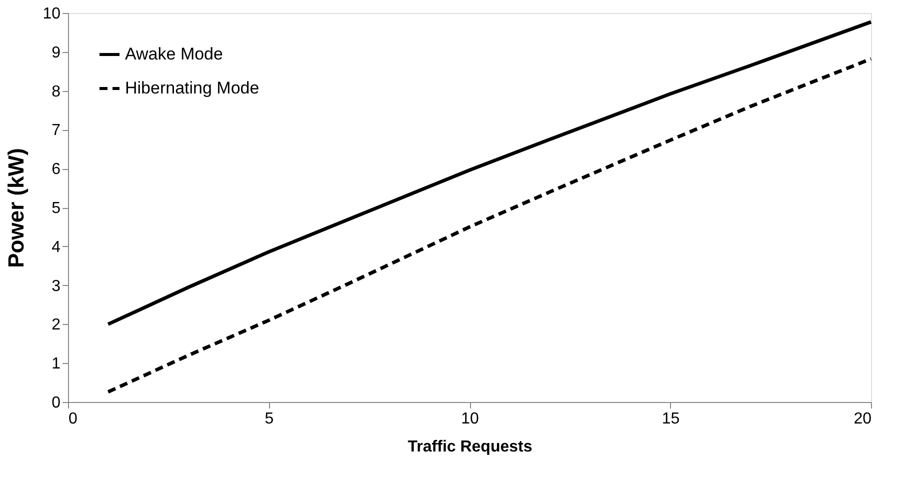 The height and width of the screenshot is (488, 910). Describe the element at coordinates (671, 419) in the screenshot. I see `x-tick-label: 15` at that location.